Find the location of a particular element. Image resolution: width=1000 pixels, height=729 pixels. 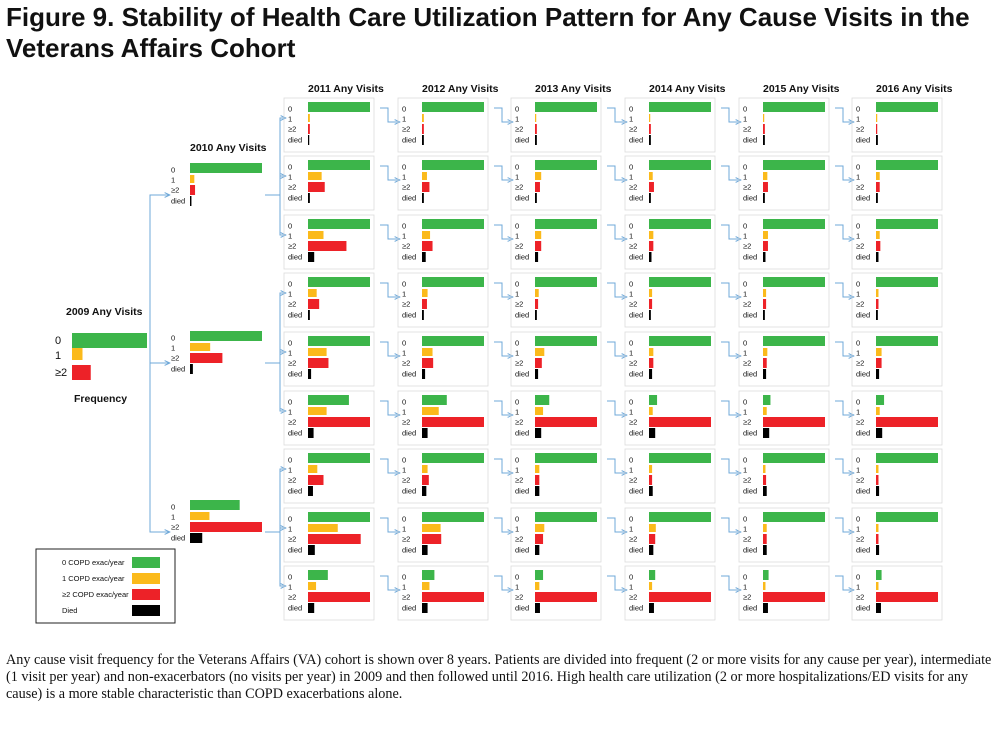

panel-row-1-col-5-tick-label: ≥2 is located at coordinates (860, 187).